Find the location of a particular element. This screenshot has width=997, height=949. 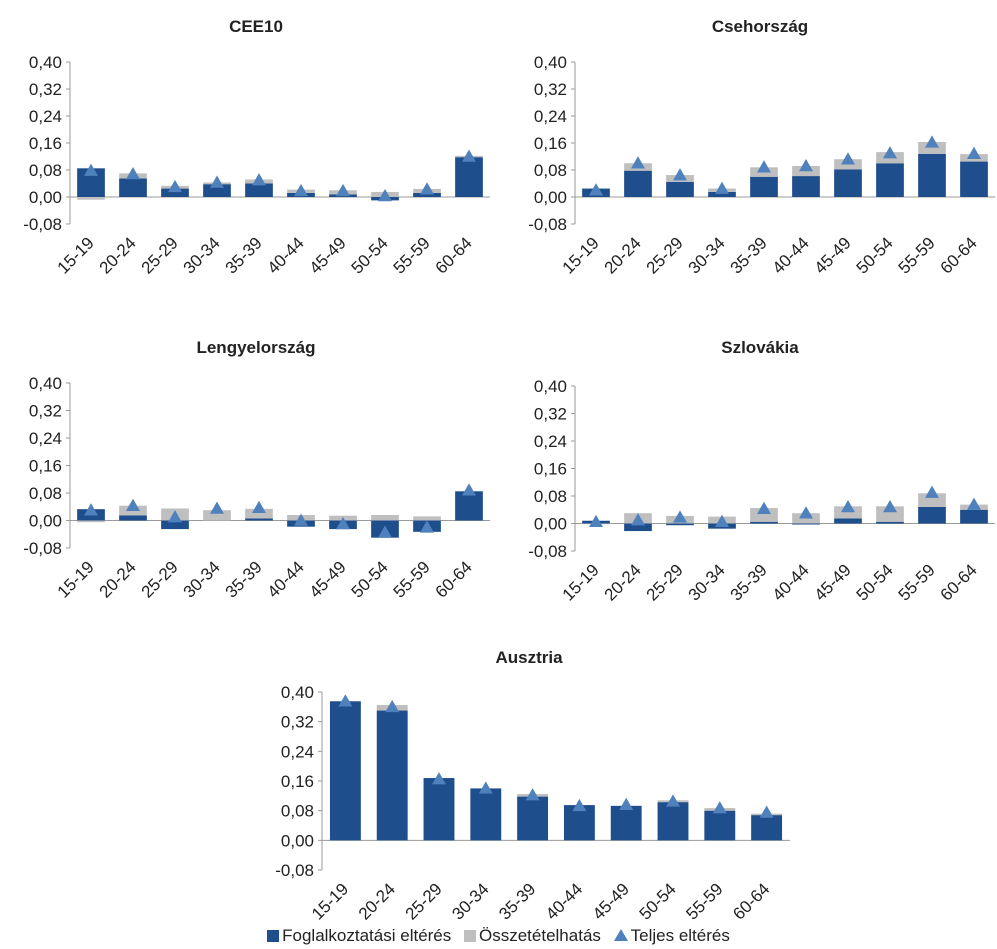

legend-swatch-osszetetel is located at coordinates (470, 936).